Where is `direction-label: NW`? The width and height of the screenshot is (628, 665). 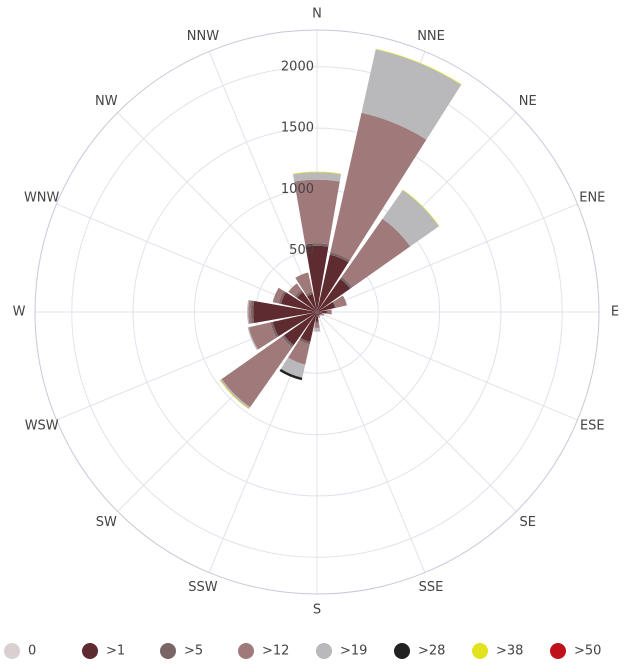 direction-label: NW is located at coordinates (106, 101).